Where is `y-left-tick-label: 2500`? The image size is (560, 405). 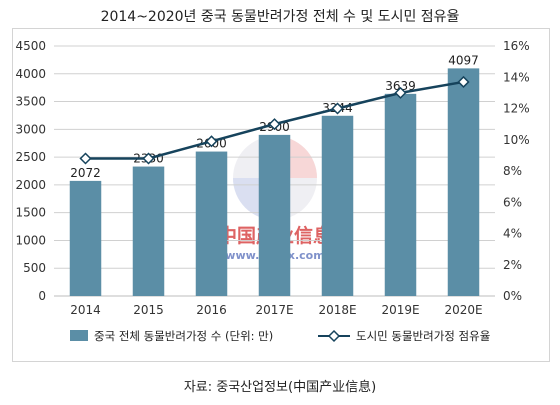 y-left-tick-label: 2500 is located at coordinates (30, 157).